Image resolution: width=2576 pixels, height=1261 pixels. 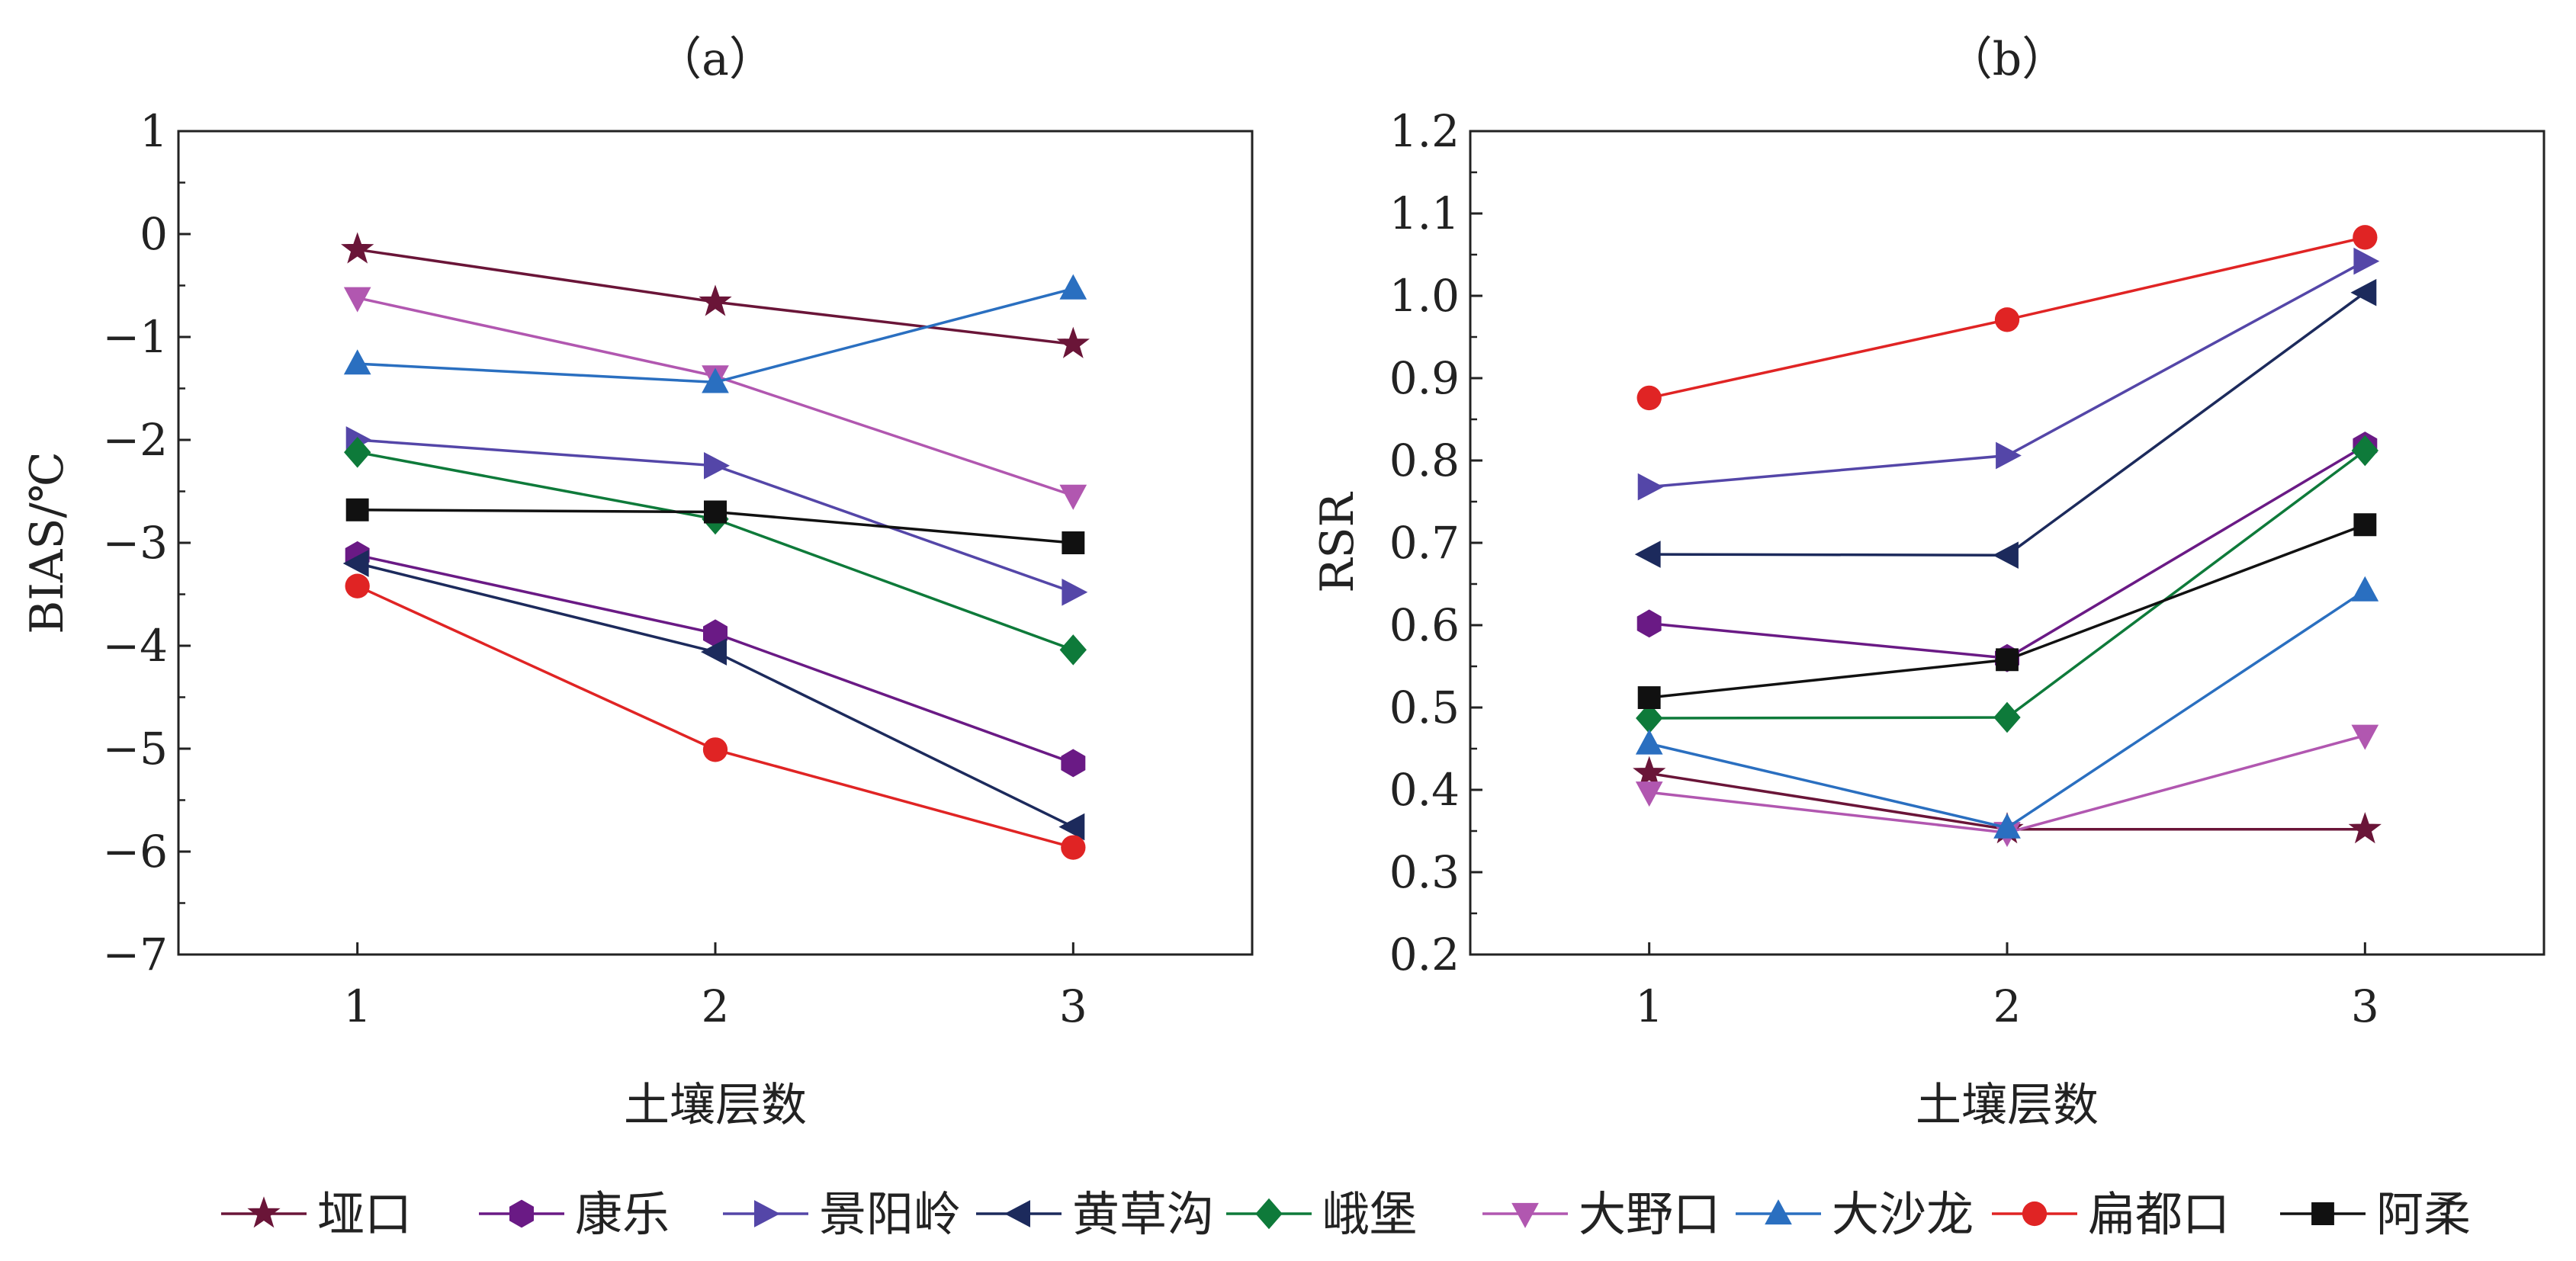 I want to click on y-tick-label: 0.3, so click(x=1424, y=872).